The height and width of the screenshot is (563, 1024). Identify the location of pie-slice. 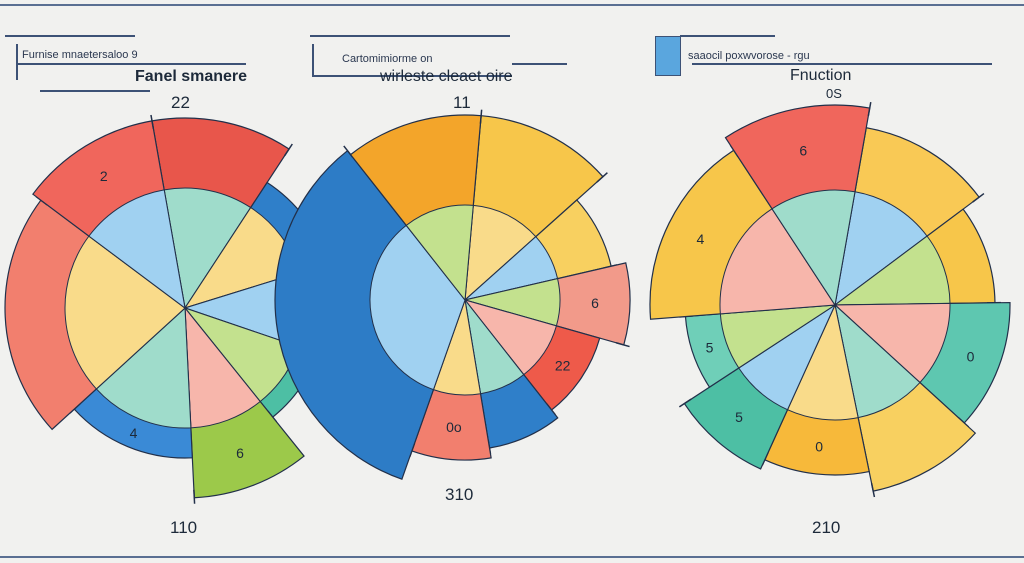
(370, 314).